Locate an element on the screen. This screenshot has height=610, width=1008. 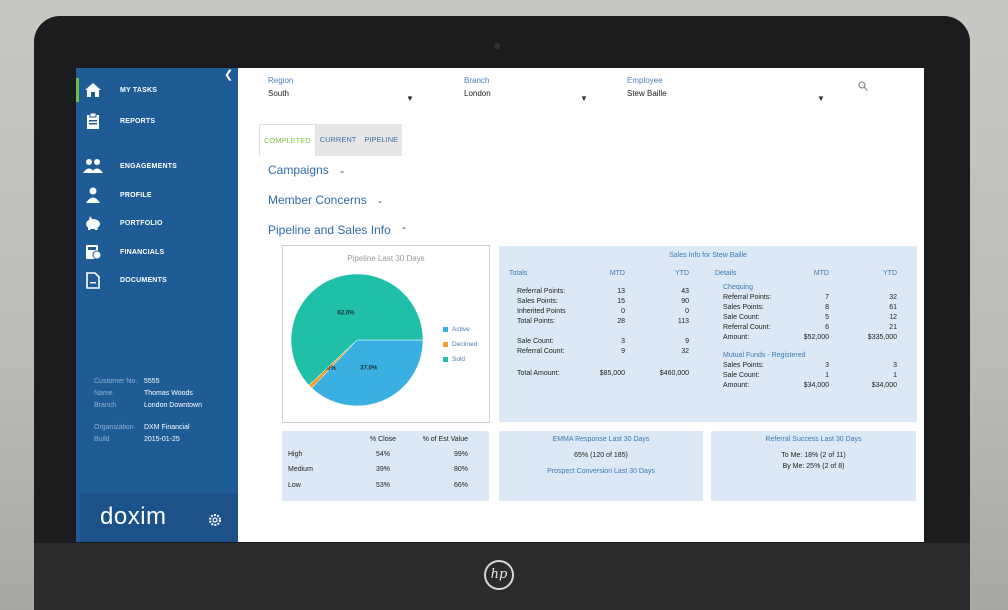
build-label: Build is located at coordinates (102, 439).